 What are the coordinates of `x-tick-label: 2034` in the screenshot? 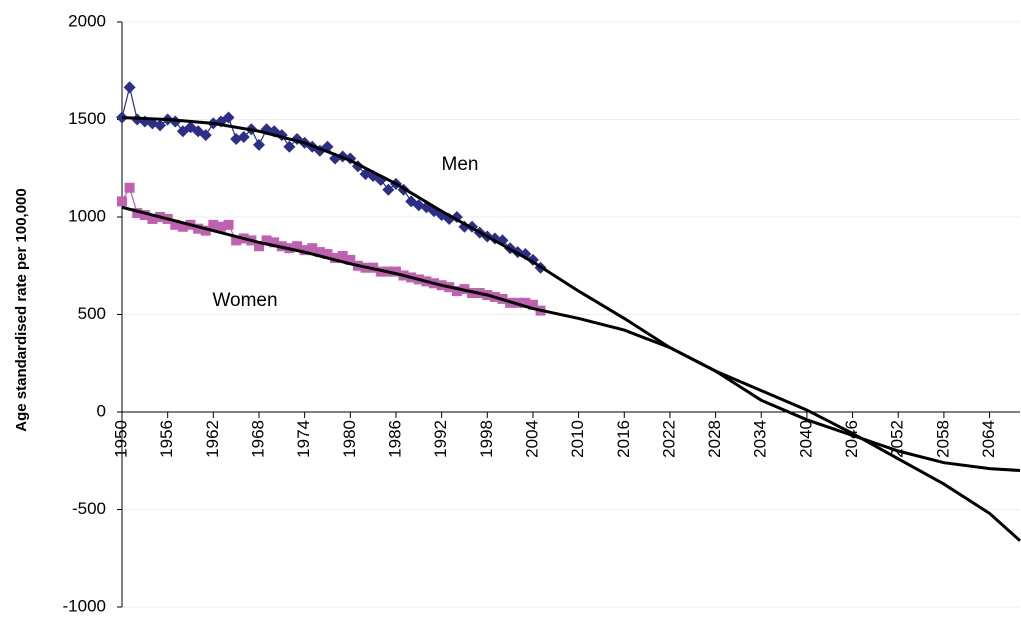 It's located at (760, 439).